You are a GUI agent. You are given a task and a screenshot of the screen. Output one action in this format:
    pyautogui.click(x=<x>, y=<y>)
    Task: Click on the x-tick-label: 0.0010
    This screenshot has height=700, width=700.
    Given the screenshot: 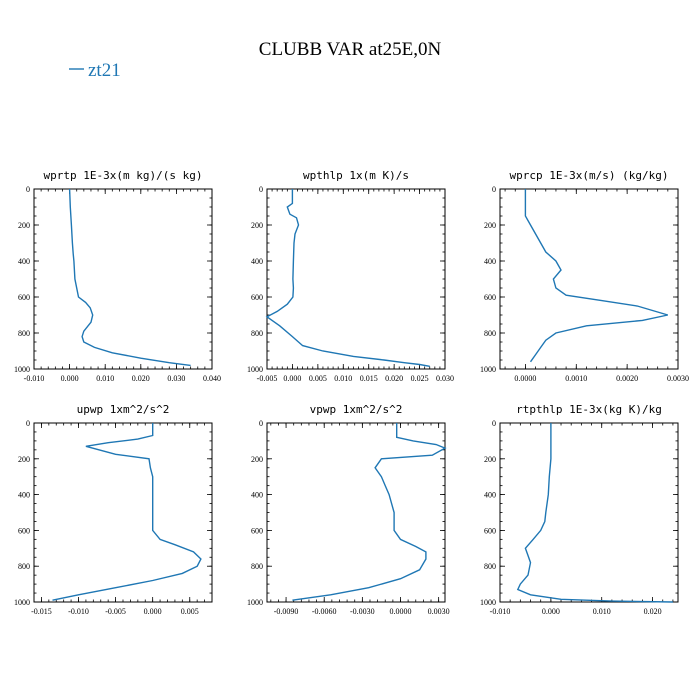 What is the action you would take?
    pyautogui.click(x=576, y=378)
    